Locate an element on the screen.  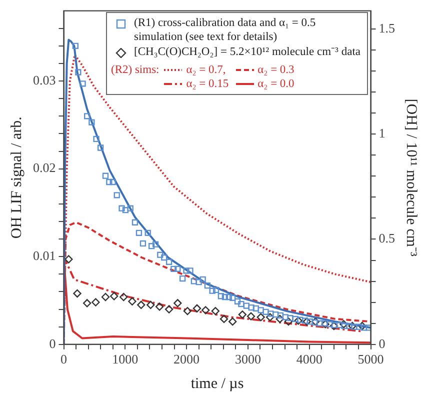
y-tick-label: 0.02 is located at coordinates (44, 168).